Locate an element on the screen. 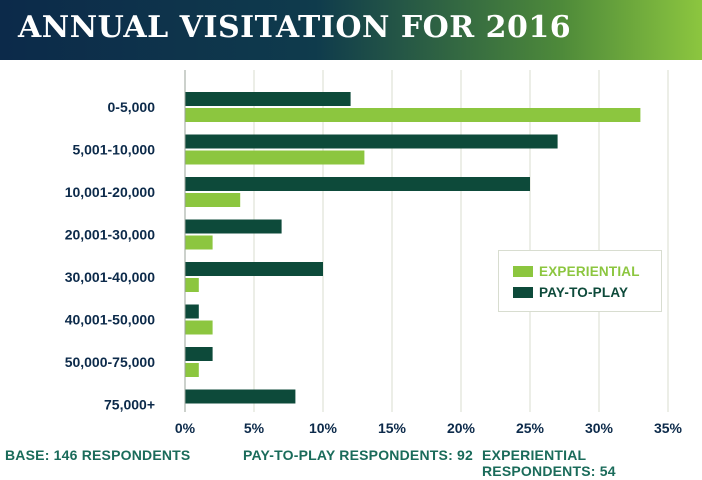 The height and width of the screenshot is (480, 702). chart-title: ANNUAL VISITATION FOR 2016 is located at coordinates (295, 27).